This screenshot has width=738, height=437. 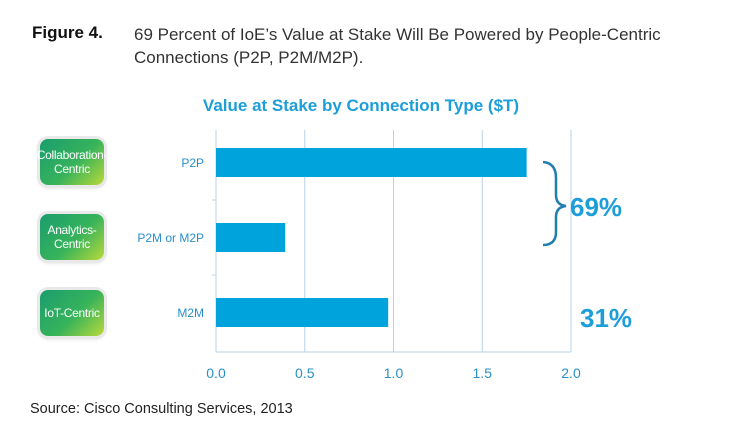 I want to click on category-label: P2M or M2P, so click(x=170, y=238).